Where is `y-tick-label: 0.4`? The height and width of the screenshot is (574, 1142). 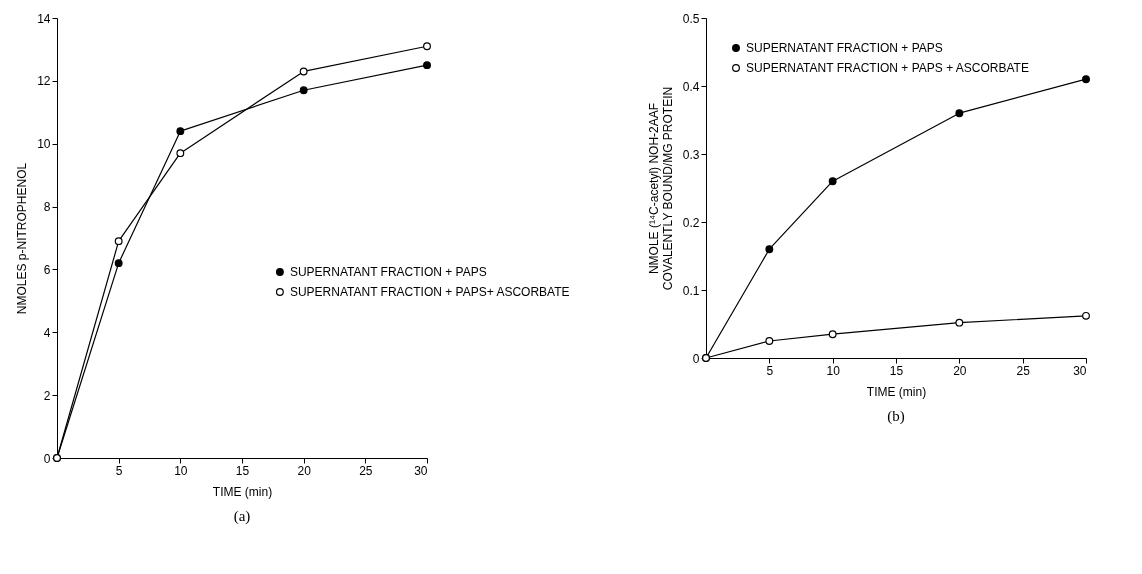 y-tick-label: 0.4 is located at coordinates (691, 86).